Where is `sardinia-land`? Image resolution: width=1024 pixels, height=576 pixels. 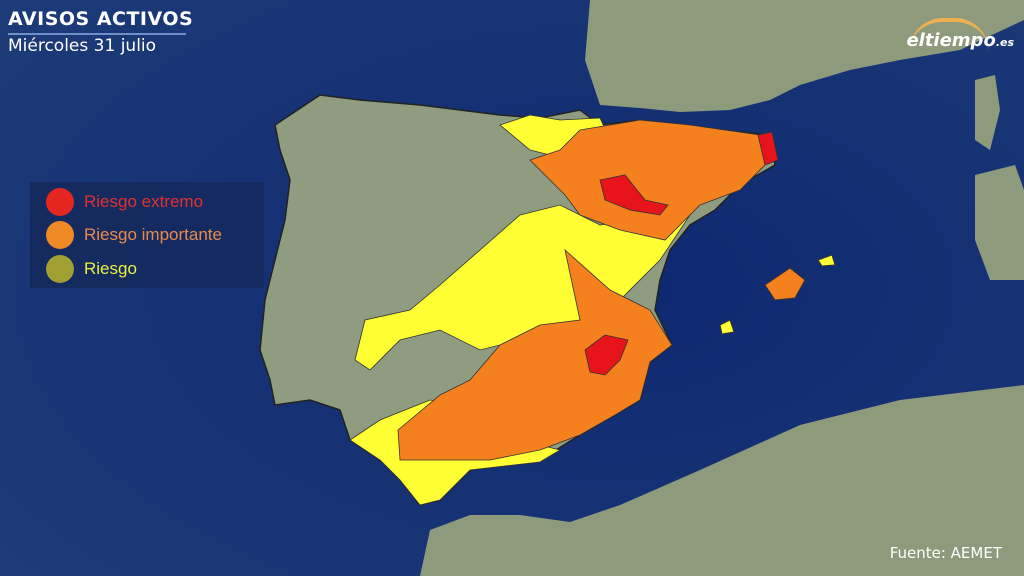 sardinia-land is located at coordinates (999, 222).